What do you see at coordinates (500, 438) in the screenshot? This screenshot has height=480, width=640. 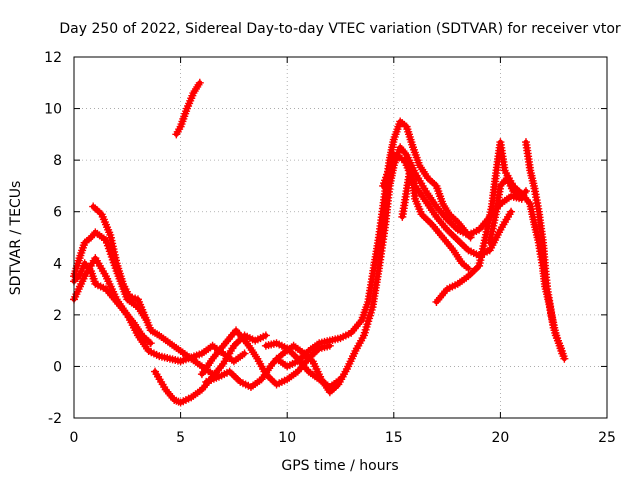 I see `x-tick-label: 20` at bounding box center [500, 438].